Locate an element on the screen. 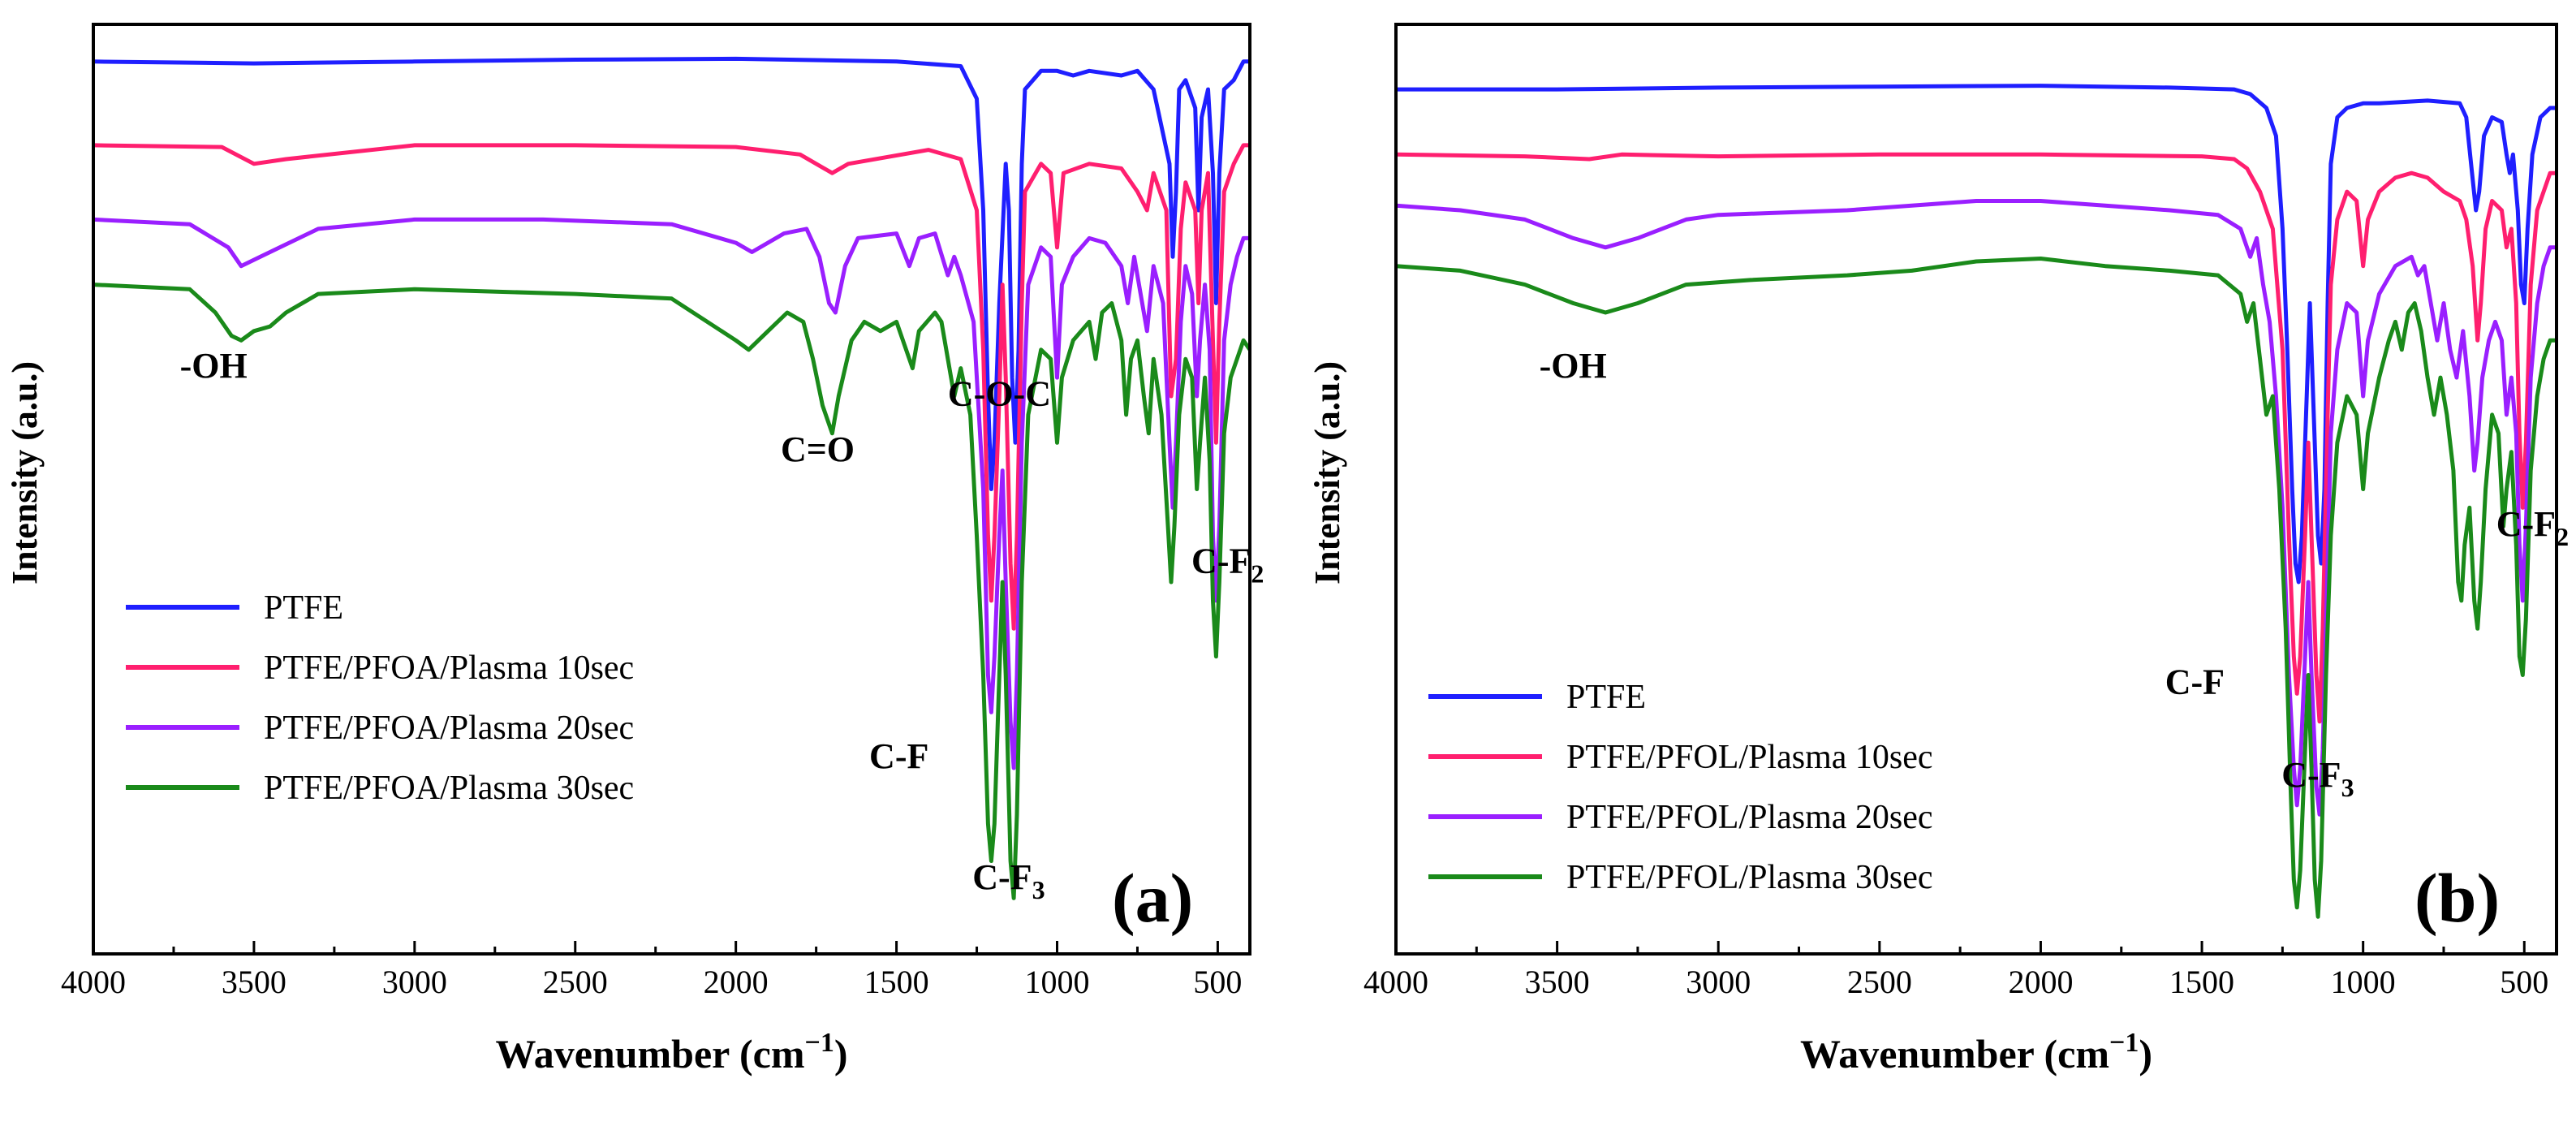 This screenshot has width=2576, height=1126. annotation-3: C-F is located at coordinates (2195, 681).